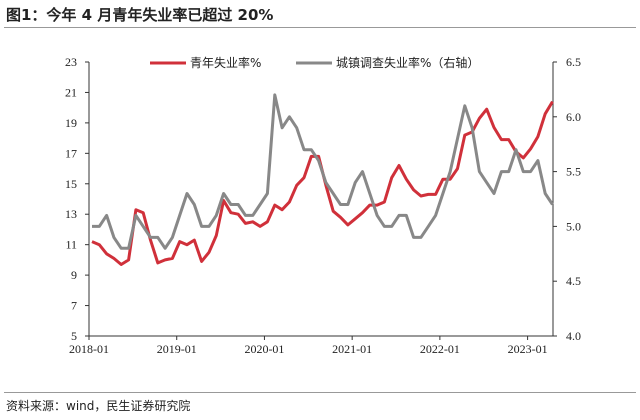 This screenshot has height=420, width=640. What do you see at coordinates (573, 117) in the screenshot?
I see `right-tick-label: 6.0` at bounding box center [573, 117].